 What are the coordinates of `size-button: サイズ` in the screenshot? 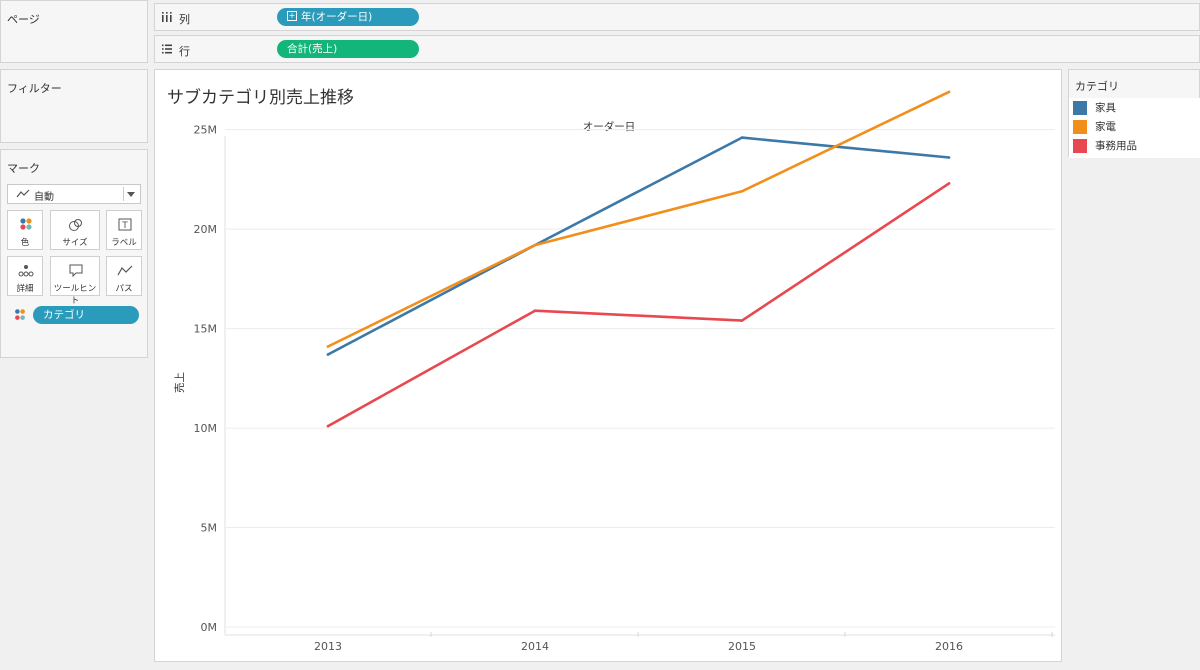 It's located at (75, 230).